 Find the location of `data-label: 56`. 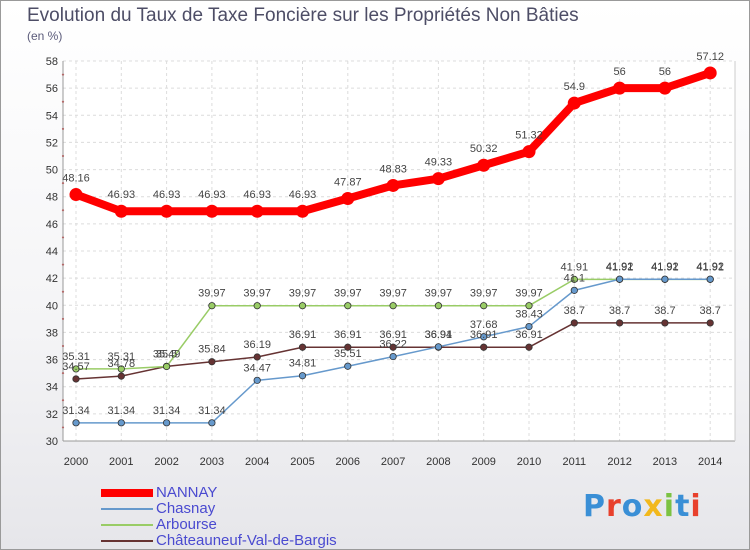

data-label: 56 is located at coordinates (619, 72).